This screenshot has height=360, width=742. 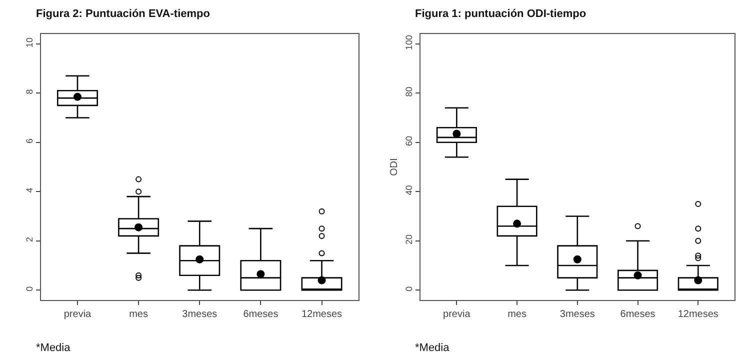 What do you see at coordinates (409, 239) in the screenshot?
I see `y-tick-label: 20` at bounding box center [409, 239].